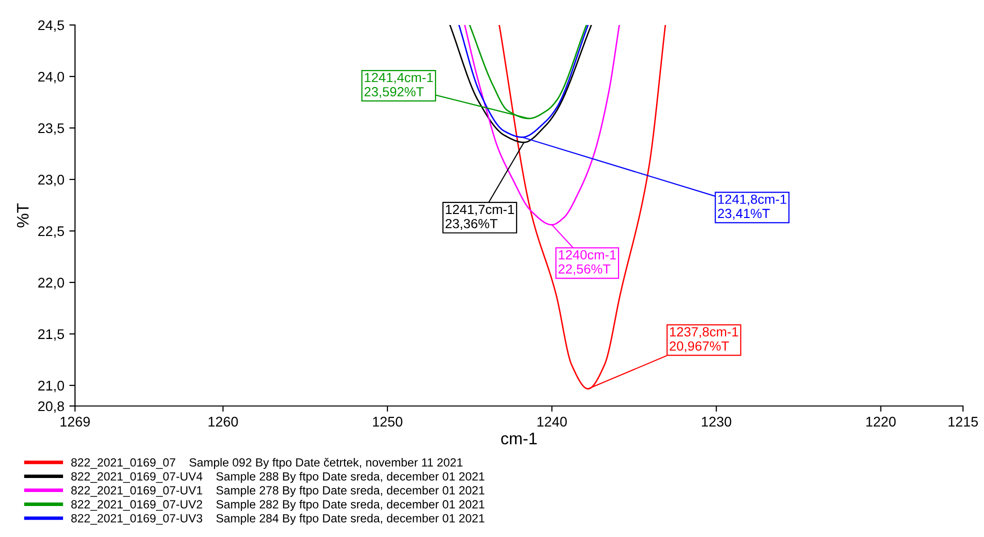 This screenshot has height=537, width=984. What do you see at coordinates (398, 85) in the screenshot?
I see `annotation: 1241,4cm-1 23,592%T` at bounding box center [398, 85].